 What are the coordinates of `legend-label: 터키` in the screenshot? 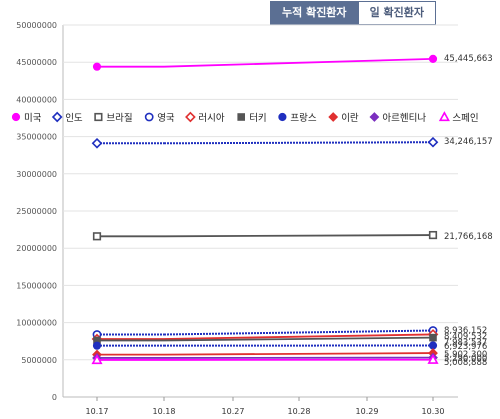 It's located at (257, 118).